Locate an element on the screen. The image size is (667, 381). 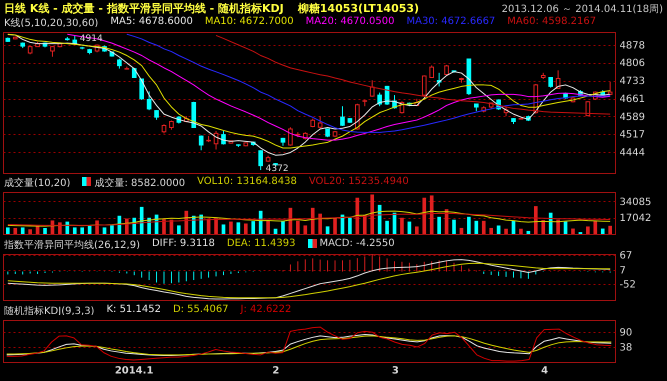
y-tick-label: -52 is located at coordinates (628, 285).